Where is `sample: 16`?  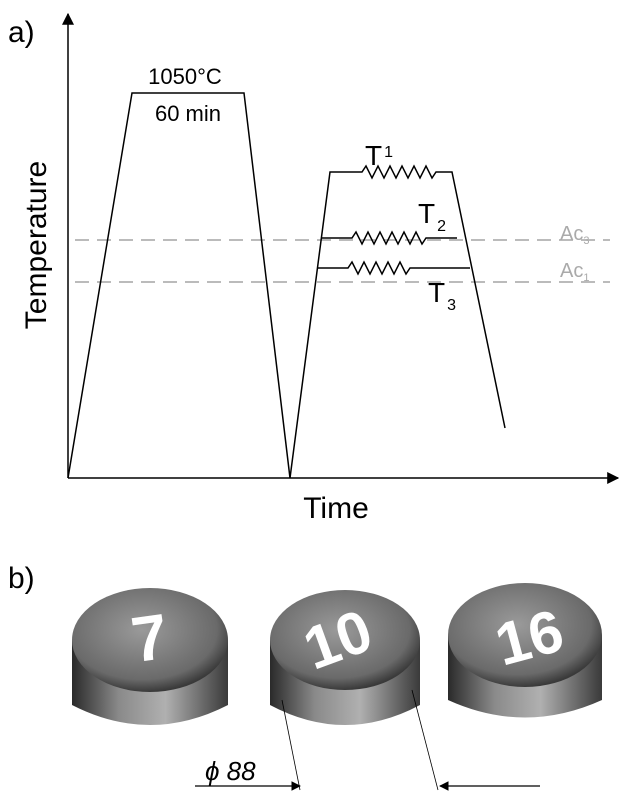 sample: 16 is located at coordinates (525, 650).